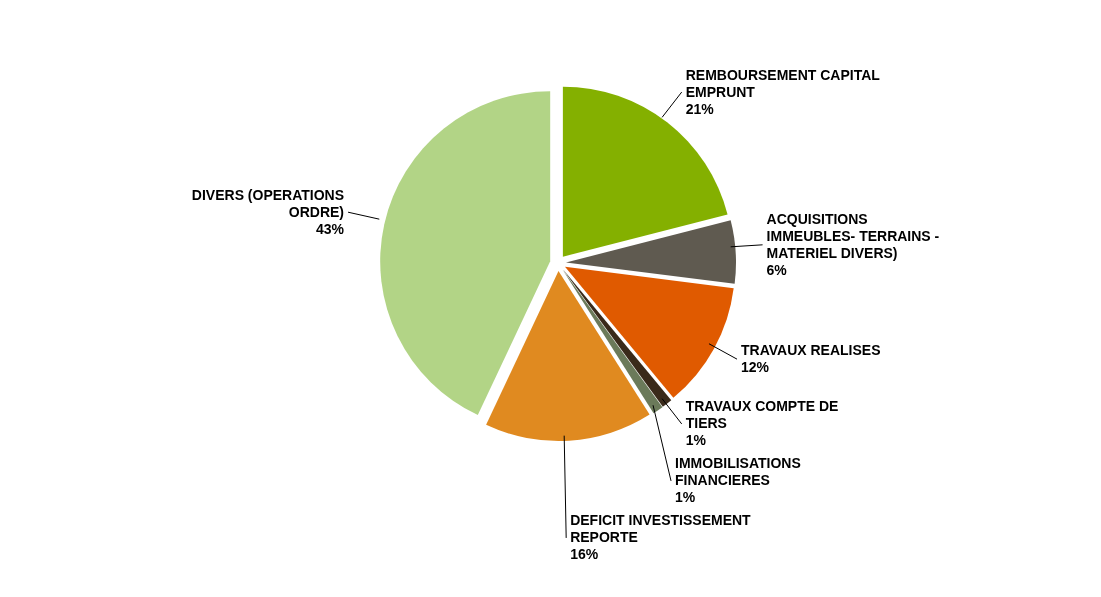  I want to click on data-label: 6%, so click(777, 269).